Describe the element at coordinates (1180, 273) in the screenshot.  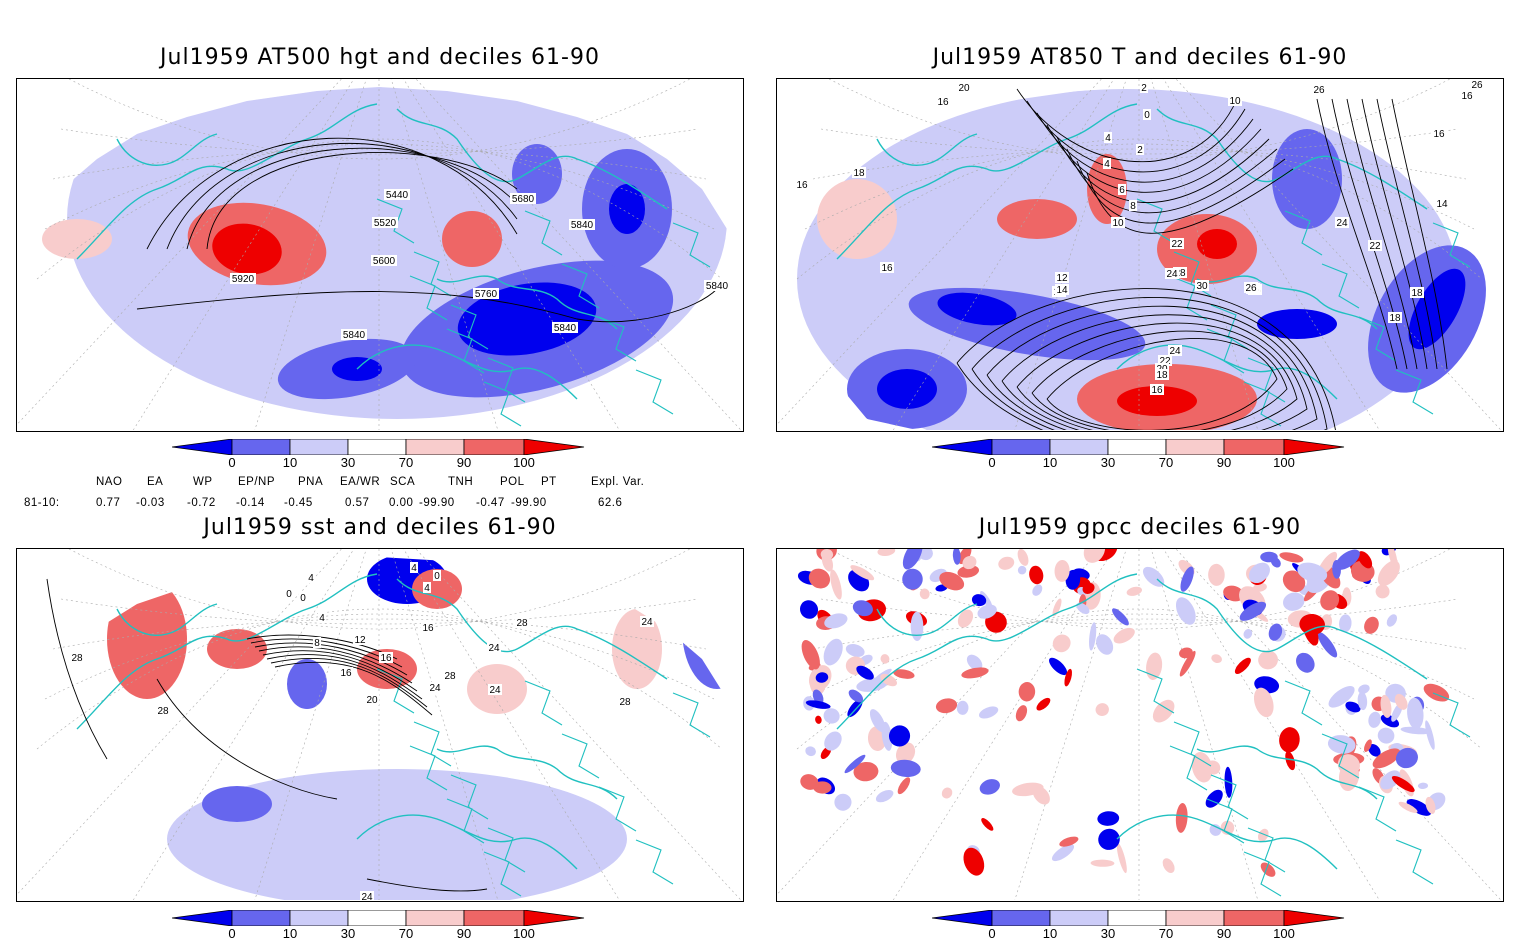
I see `contour-label: 28` at that location.